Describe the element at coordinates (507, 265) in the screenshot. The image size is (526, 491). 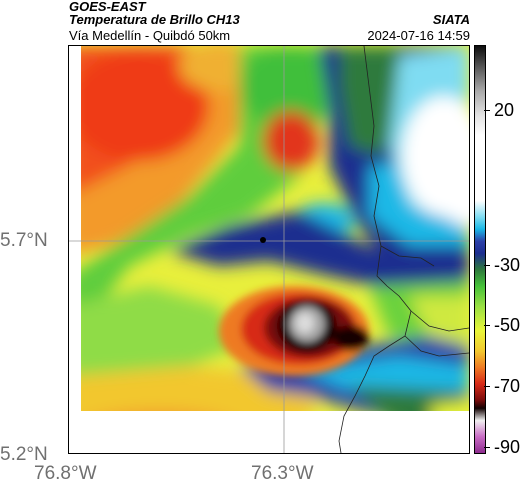
I see `colorbar-label: -30` at that location.